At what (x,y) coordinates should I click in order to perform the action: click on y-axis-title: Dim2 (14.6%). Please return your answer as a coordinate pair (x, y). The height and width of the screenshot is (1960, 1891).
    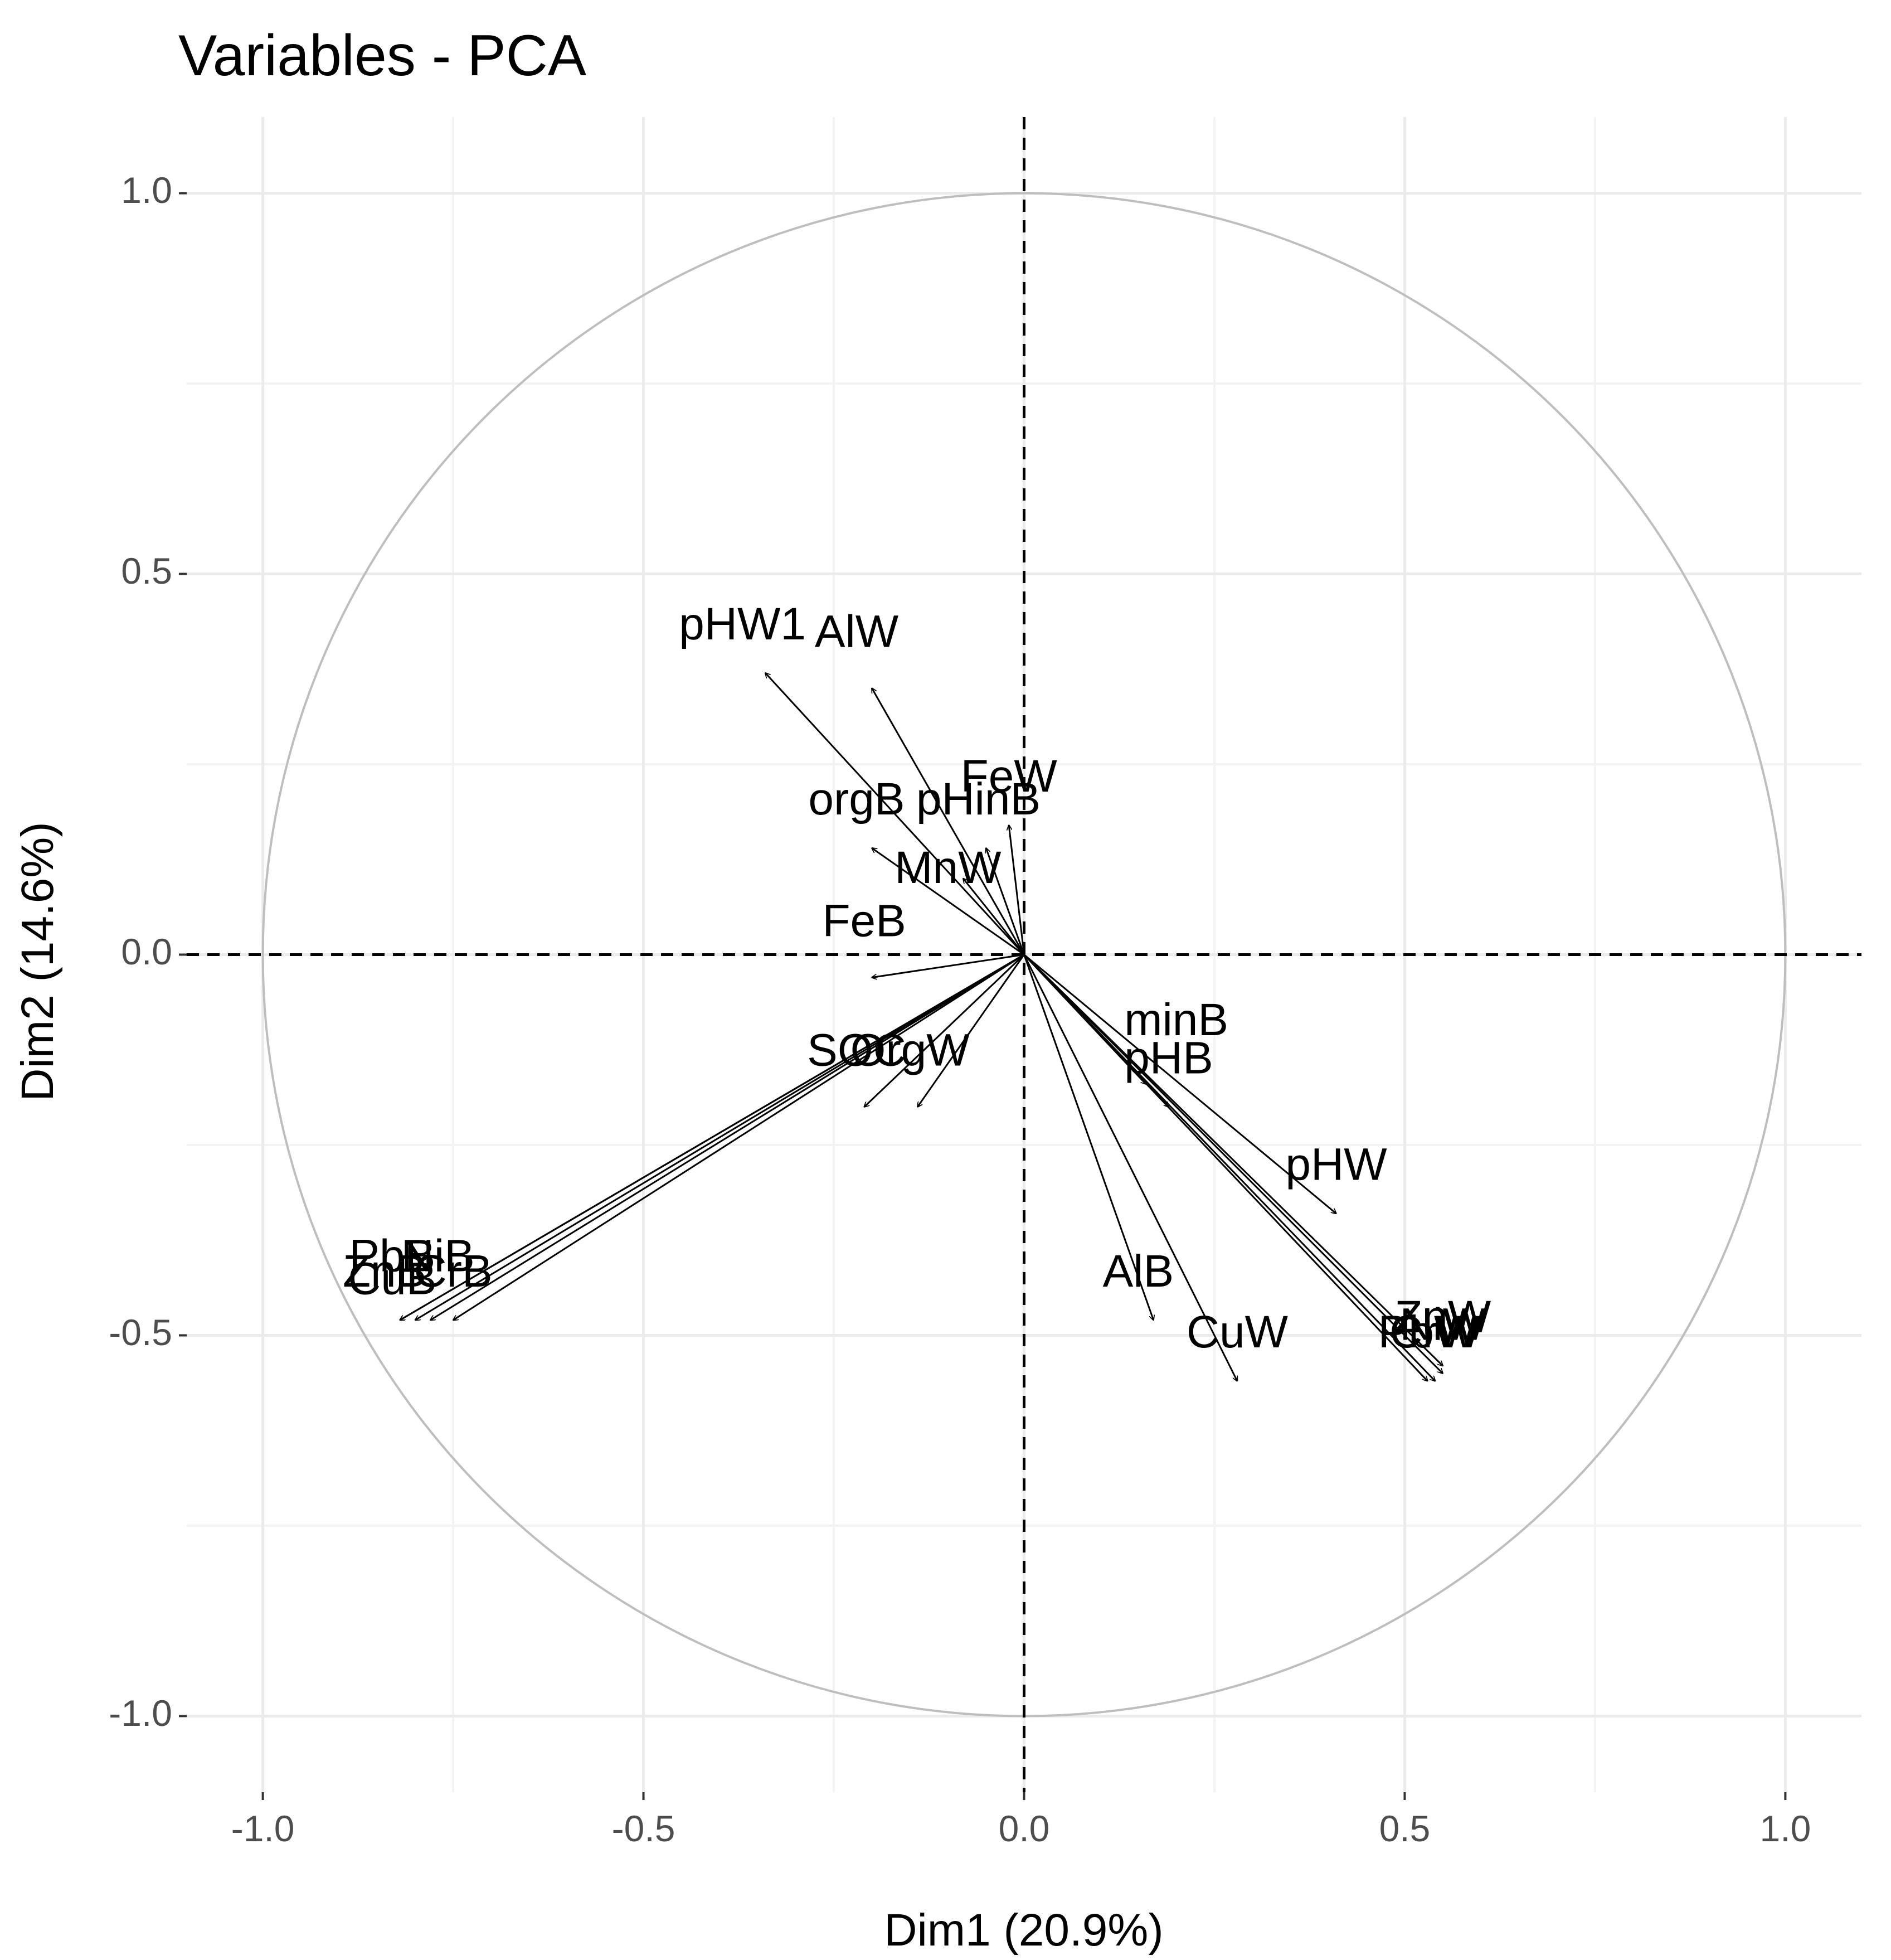
    Looking at the image, I should click on (37, 961).